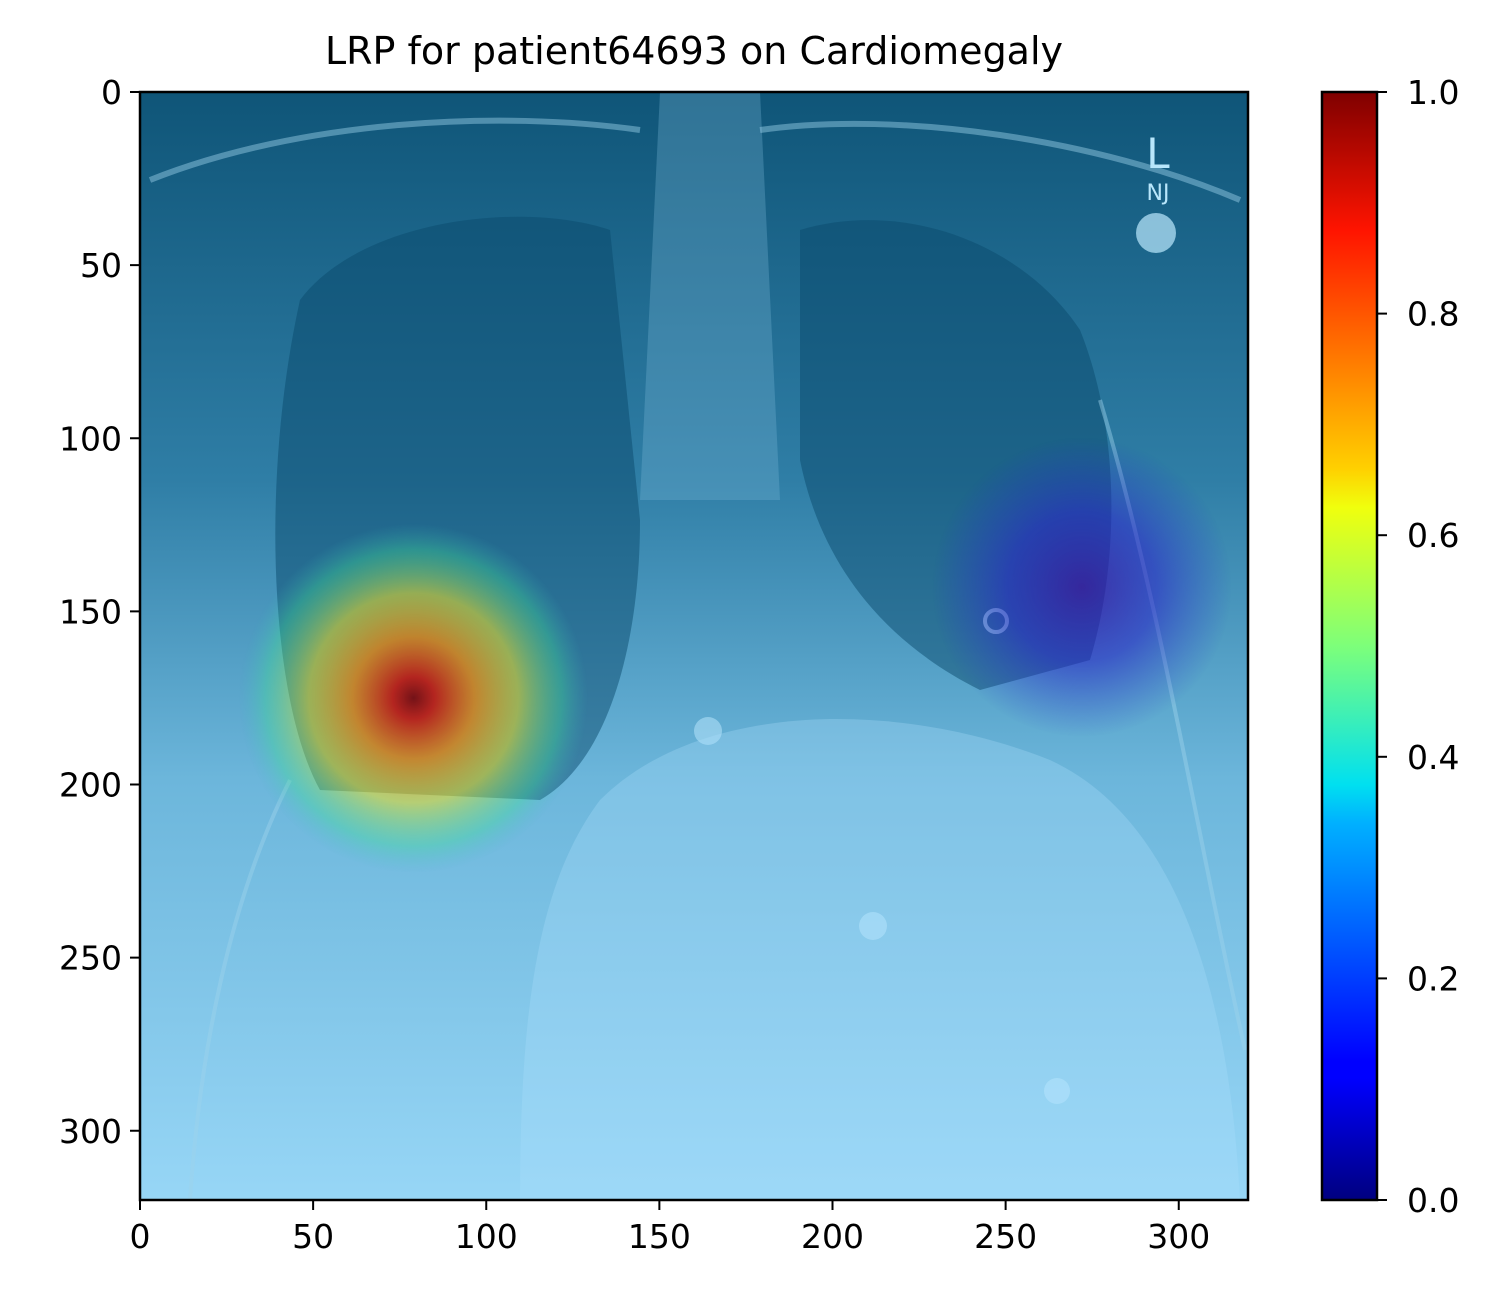  Describe the element at coordinates (1433, 1200) in the screenshot. I see `colorbar-tick-label: 0.0` at that location.